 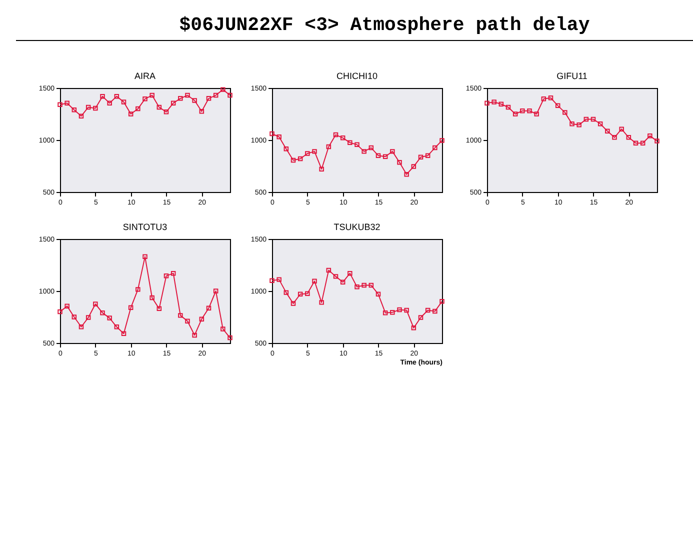 What do you see at coordinates (354, 27) in the screenshot?
I see `text: $06JUN22XF <3> Atmosphere path delay` at bounding box center [354, 27].